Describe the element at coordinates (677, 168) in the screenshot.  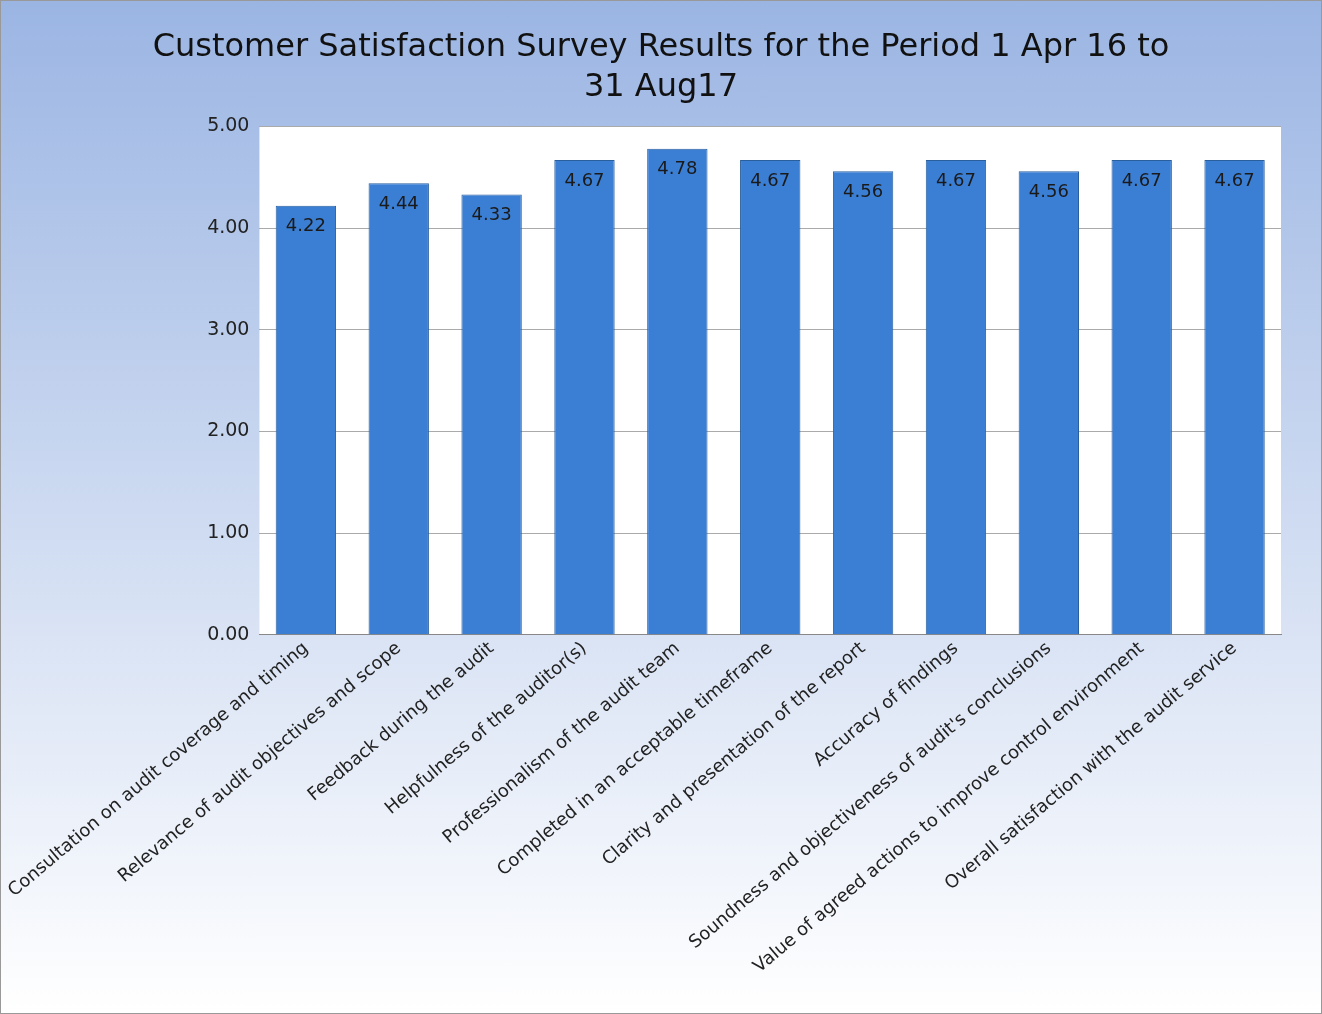
I see `data-label: 4.78` at that location.